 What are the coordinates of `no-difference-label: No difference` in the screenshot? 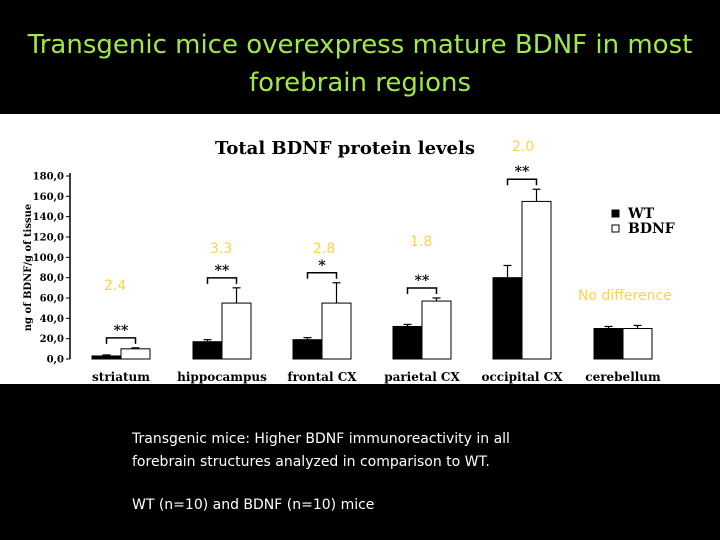 It's located at (625, 296).